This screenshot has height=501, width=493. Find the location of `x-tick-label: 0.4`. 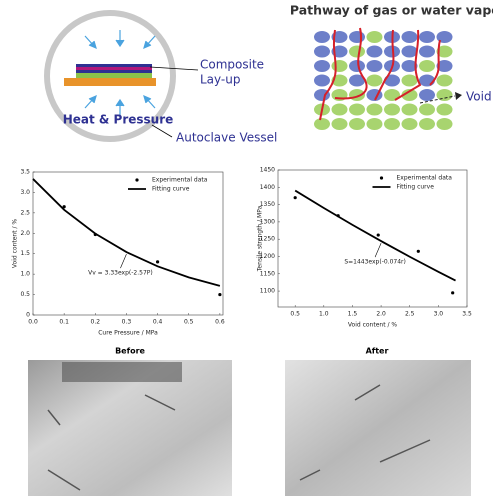

x-tick-label: 0.4 is located at coordinates (158, 322).